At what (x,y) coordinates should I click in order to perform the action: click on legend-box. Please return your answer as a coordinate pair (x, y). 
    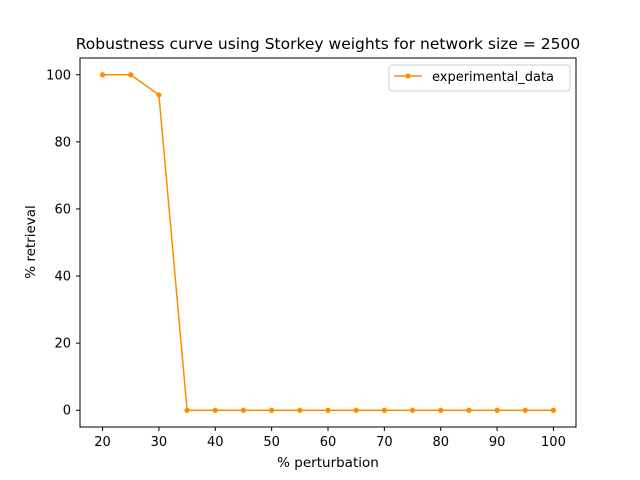
    Looking at the image, I should click on (479, 78).